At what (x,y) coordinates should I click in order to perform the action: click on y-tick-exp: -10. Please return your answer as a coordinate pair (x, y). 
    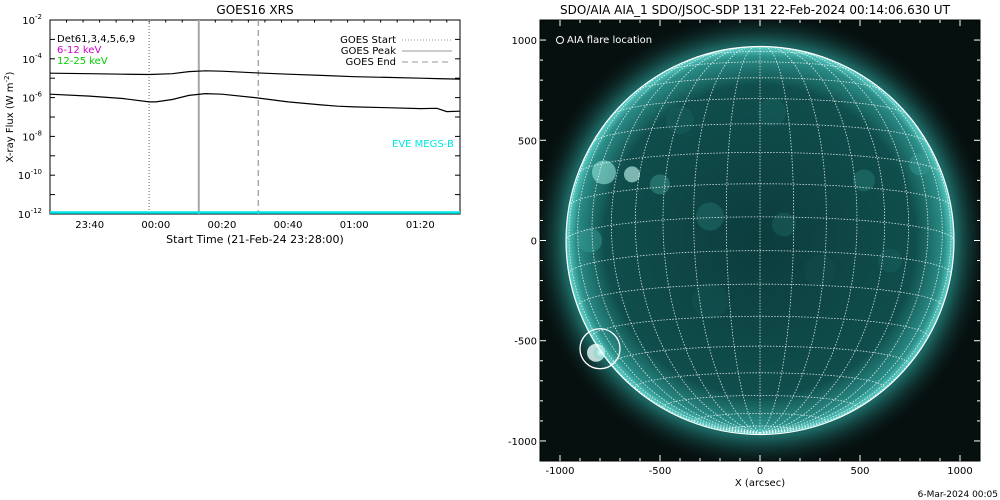
    Looking at the image, I should click on (36, 172).